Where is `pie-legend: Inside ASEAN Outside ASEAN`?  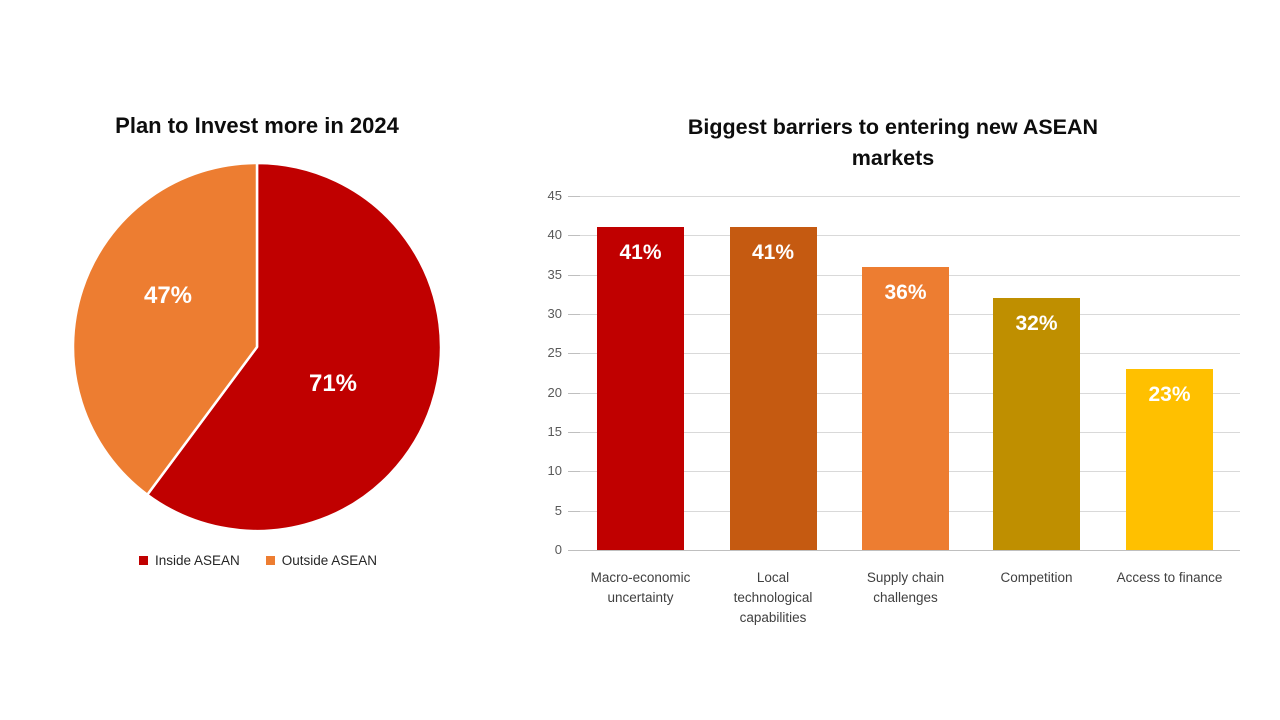
pie-legend: Inside ASEAN Outside ASEAN is located at coordinates (258, 560).